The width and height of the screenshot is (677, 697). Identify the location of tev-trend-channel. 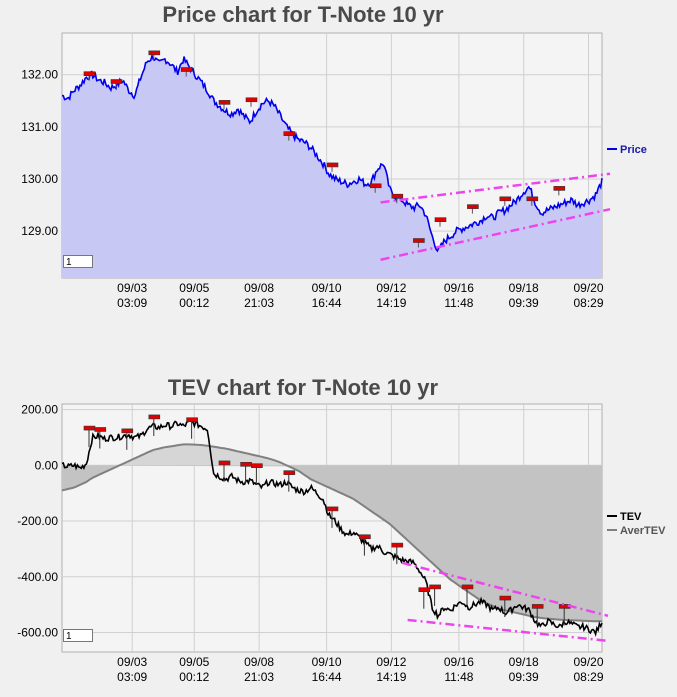
(505, 602).